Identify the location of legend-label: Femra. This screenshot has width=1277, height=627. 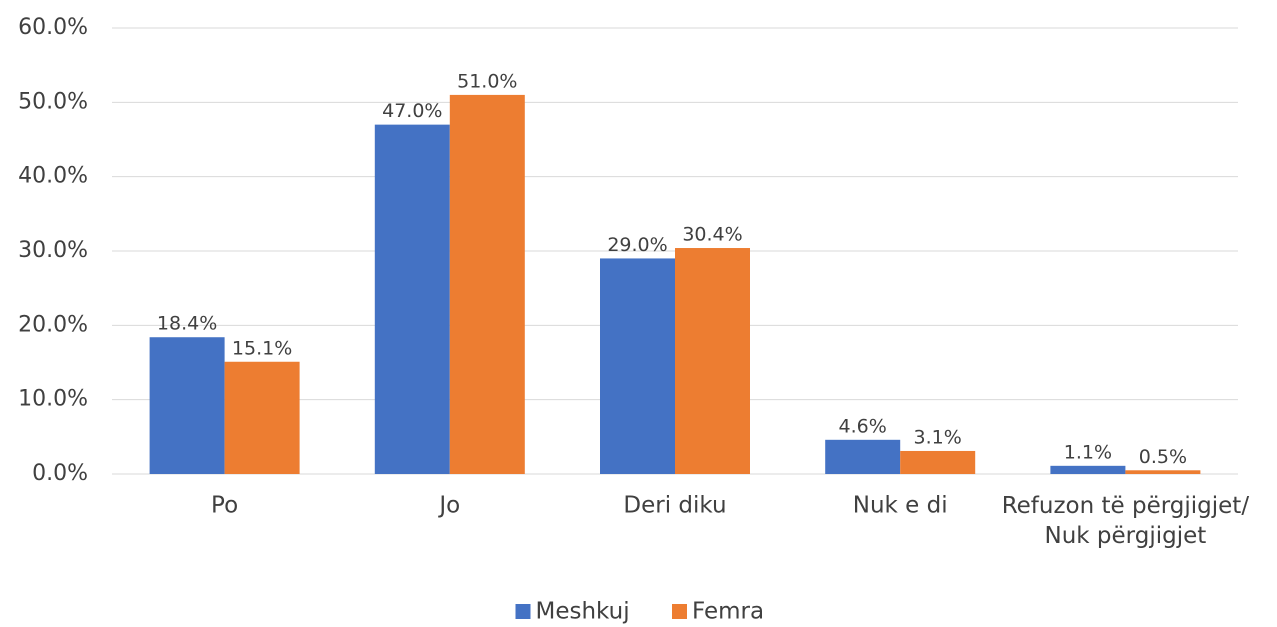
(728, 612).